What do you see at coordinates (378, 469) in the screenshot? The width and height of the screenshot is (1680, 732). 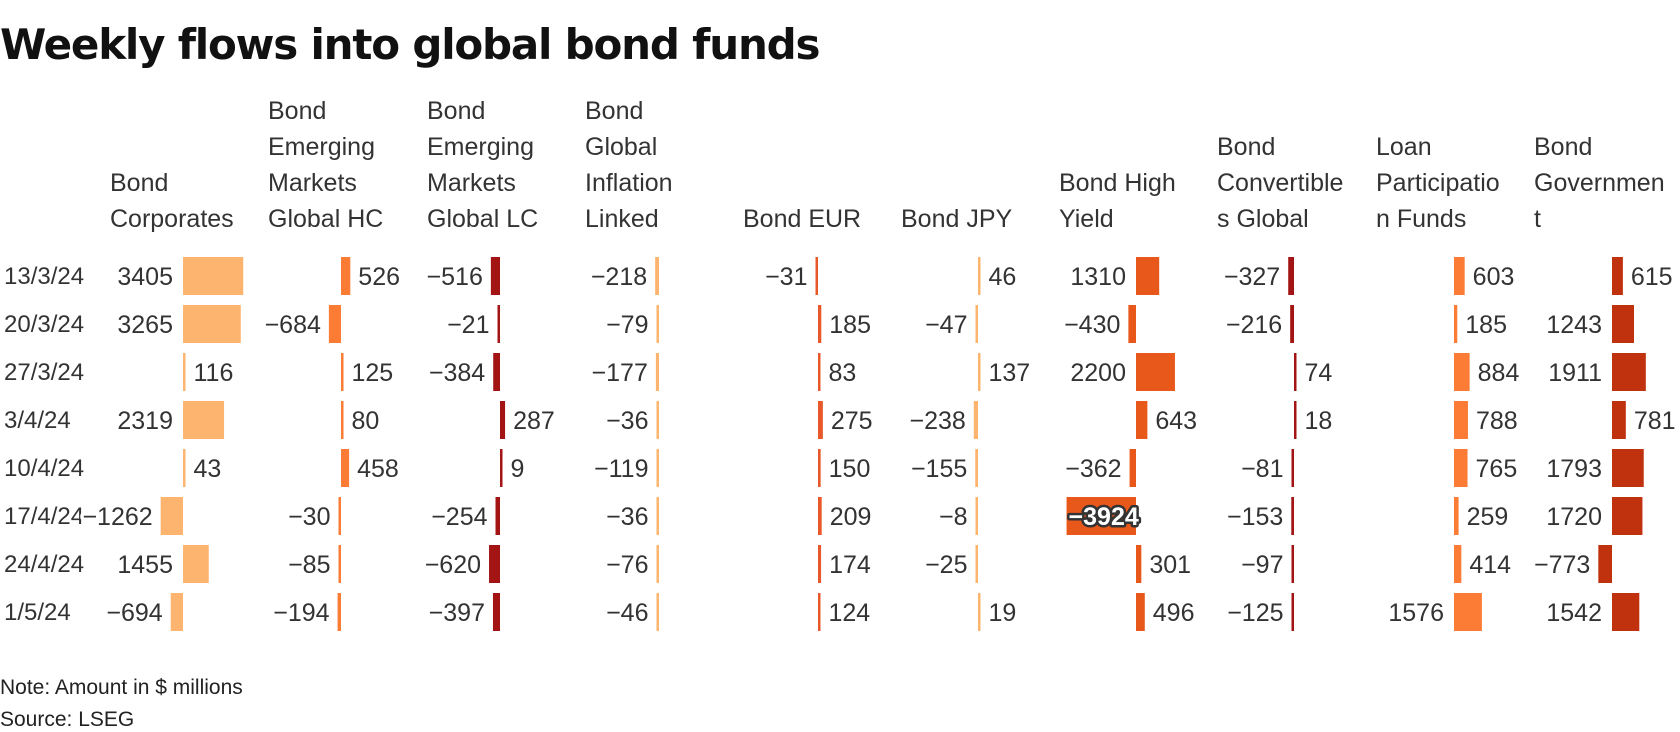 I see `value-label: 458` at bounding box center [378, 469].